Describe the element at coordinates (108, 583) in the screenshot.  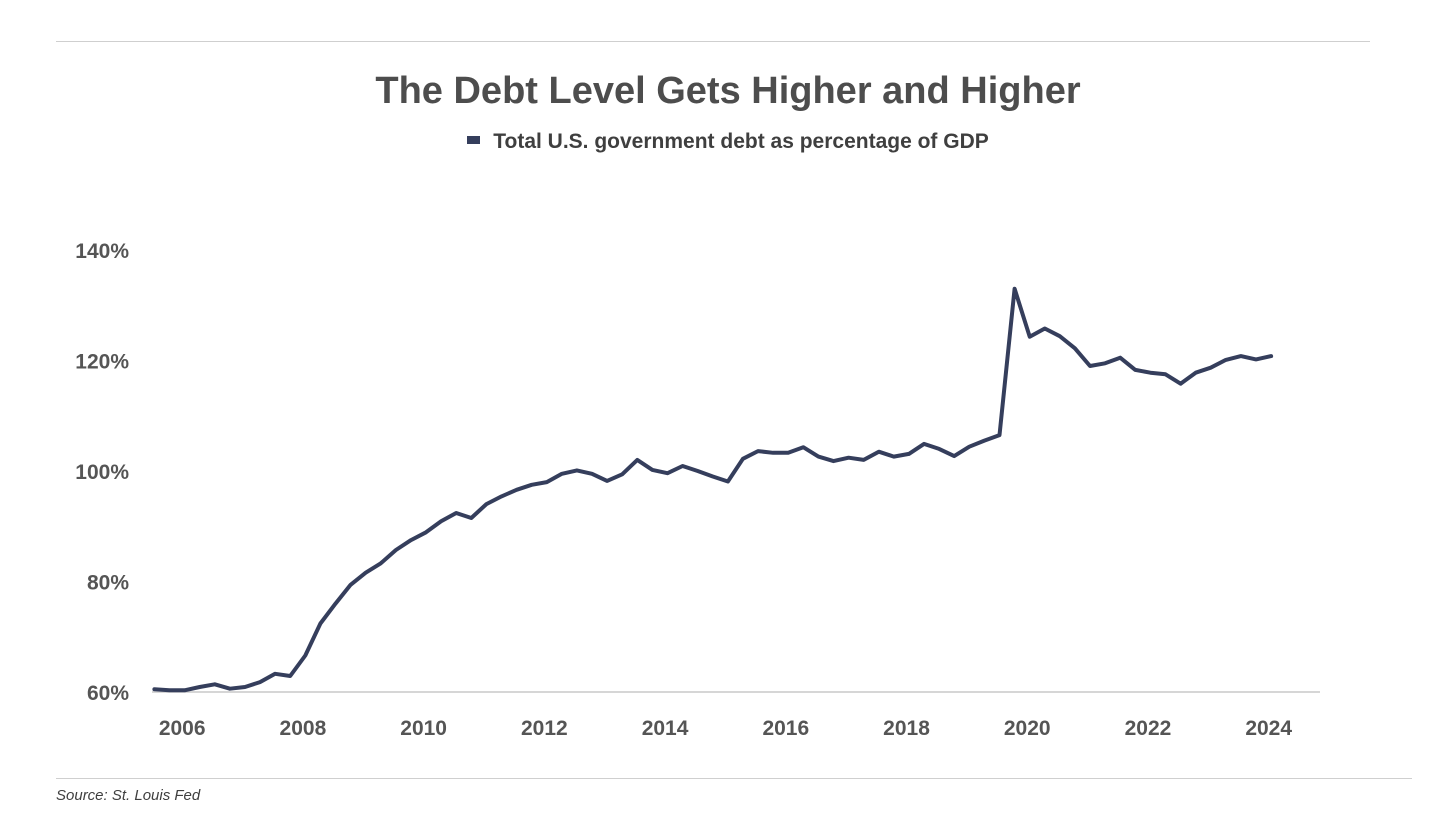
I see `y-tick-label: 80%` at that location.